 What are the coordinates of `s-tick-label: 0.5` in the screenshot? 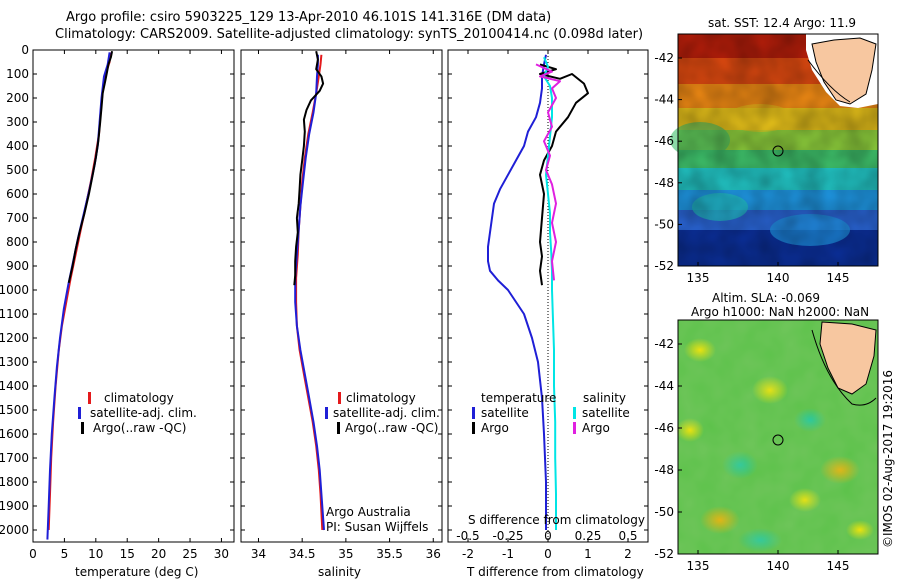 It's located at (627, 536).